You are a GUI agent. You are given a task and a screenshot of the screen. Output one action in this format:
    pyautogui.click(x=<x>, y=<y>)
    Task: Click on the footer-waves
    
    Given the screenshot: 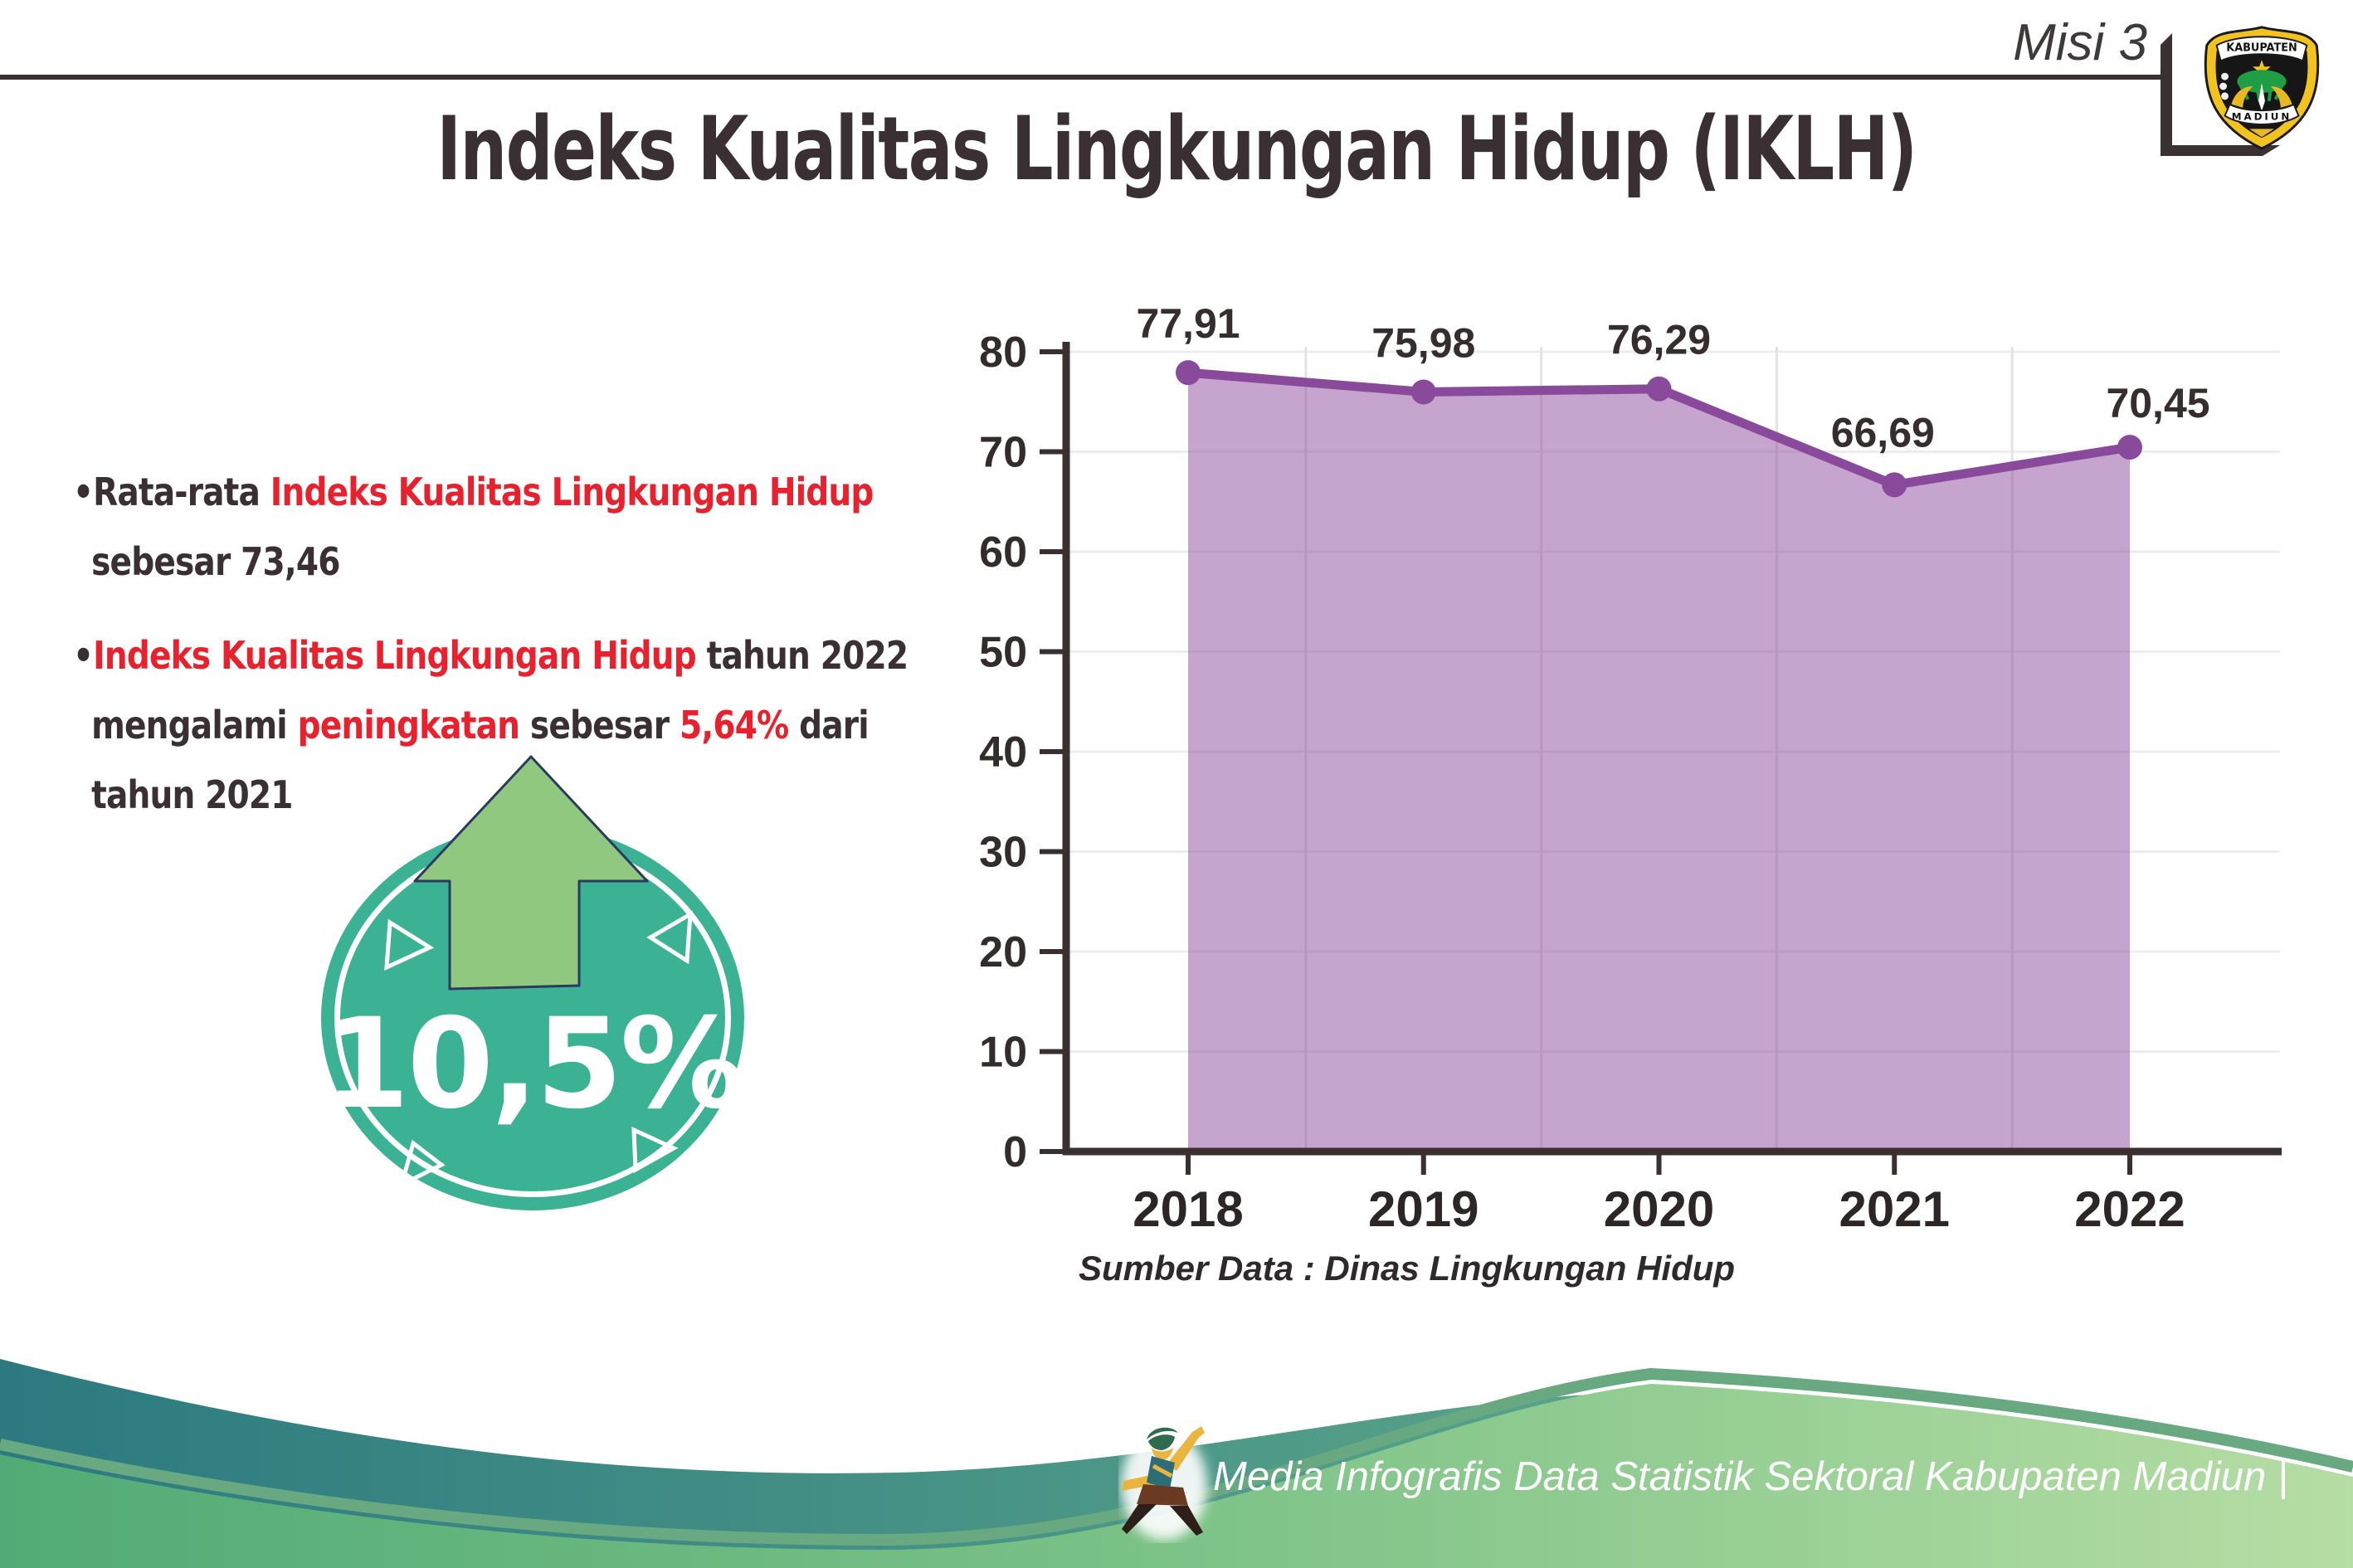 What is the action you would take?
    pyautogui.click(x=1176, y=1463)
    